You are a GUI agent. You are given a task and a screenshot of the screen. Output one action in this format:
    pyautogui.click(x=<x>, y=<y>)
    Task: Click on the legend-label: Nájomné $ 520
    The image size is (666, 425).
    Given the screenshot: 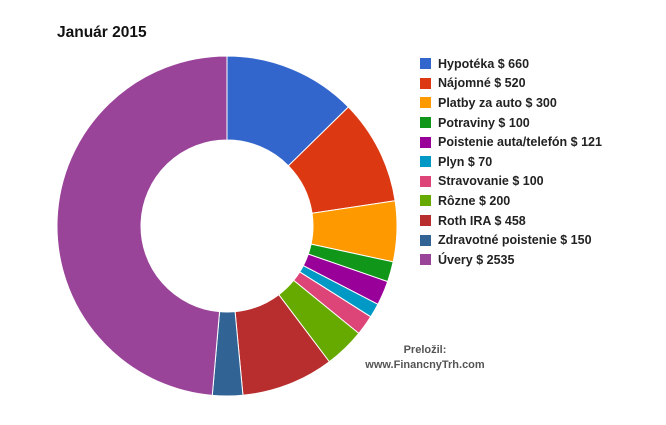 What is the action you would take?
    pyautogui.click(x=482, y=83)
    